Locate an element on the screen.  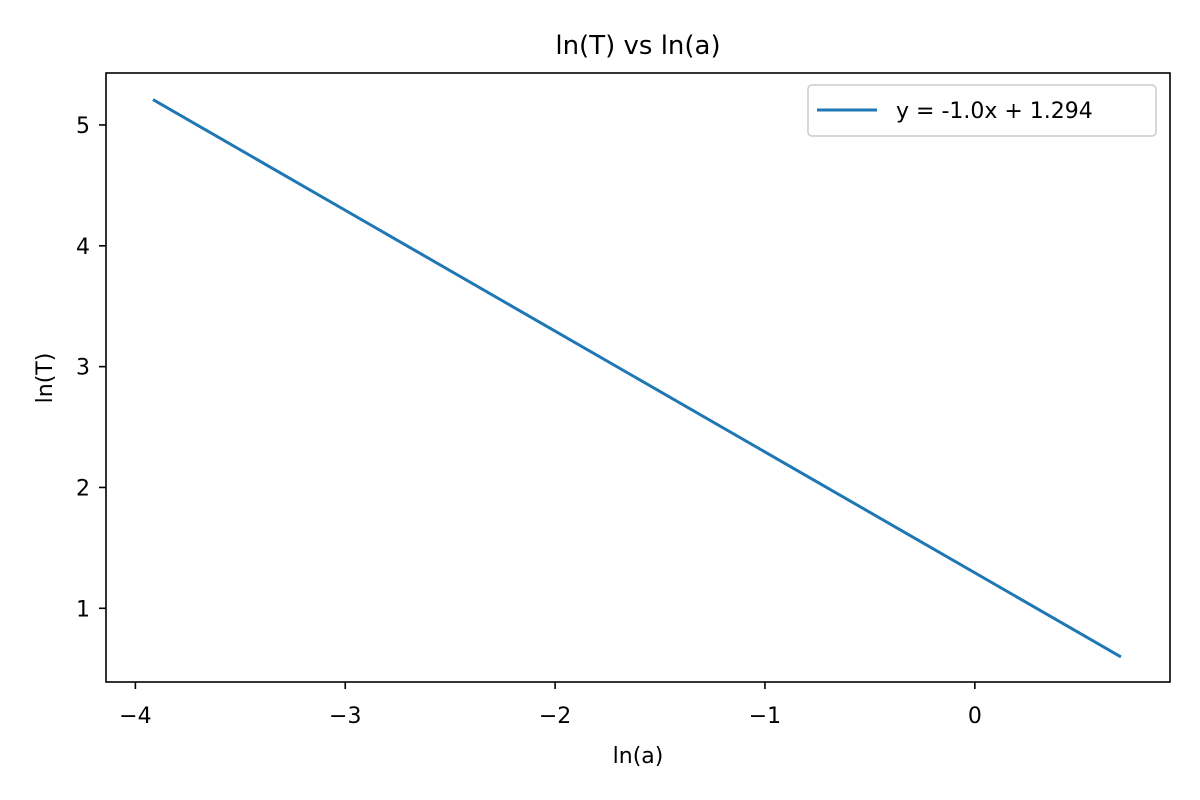
x-tick-label: −2 is located at coordinates (555, 716).